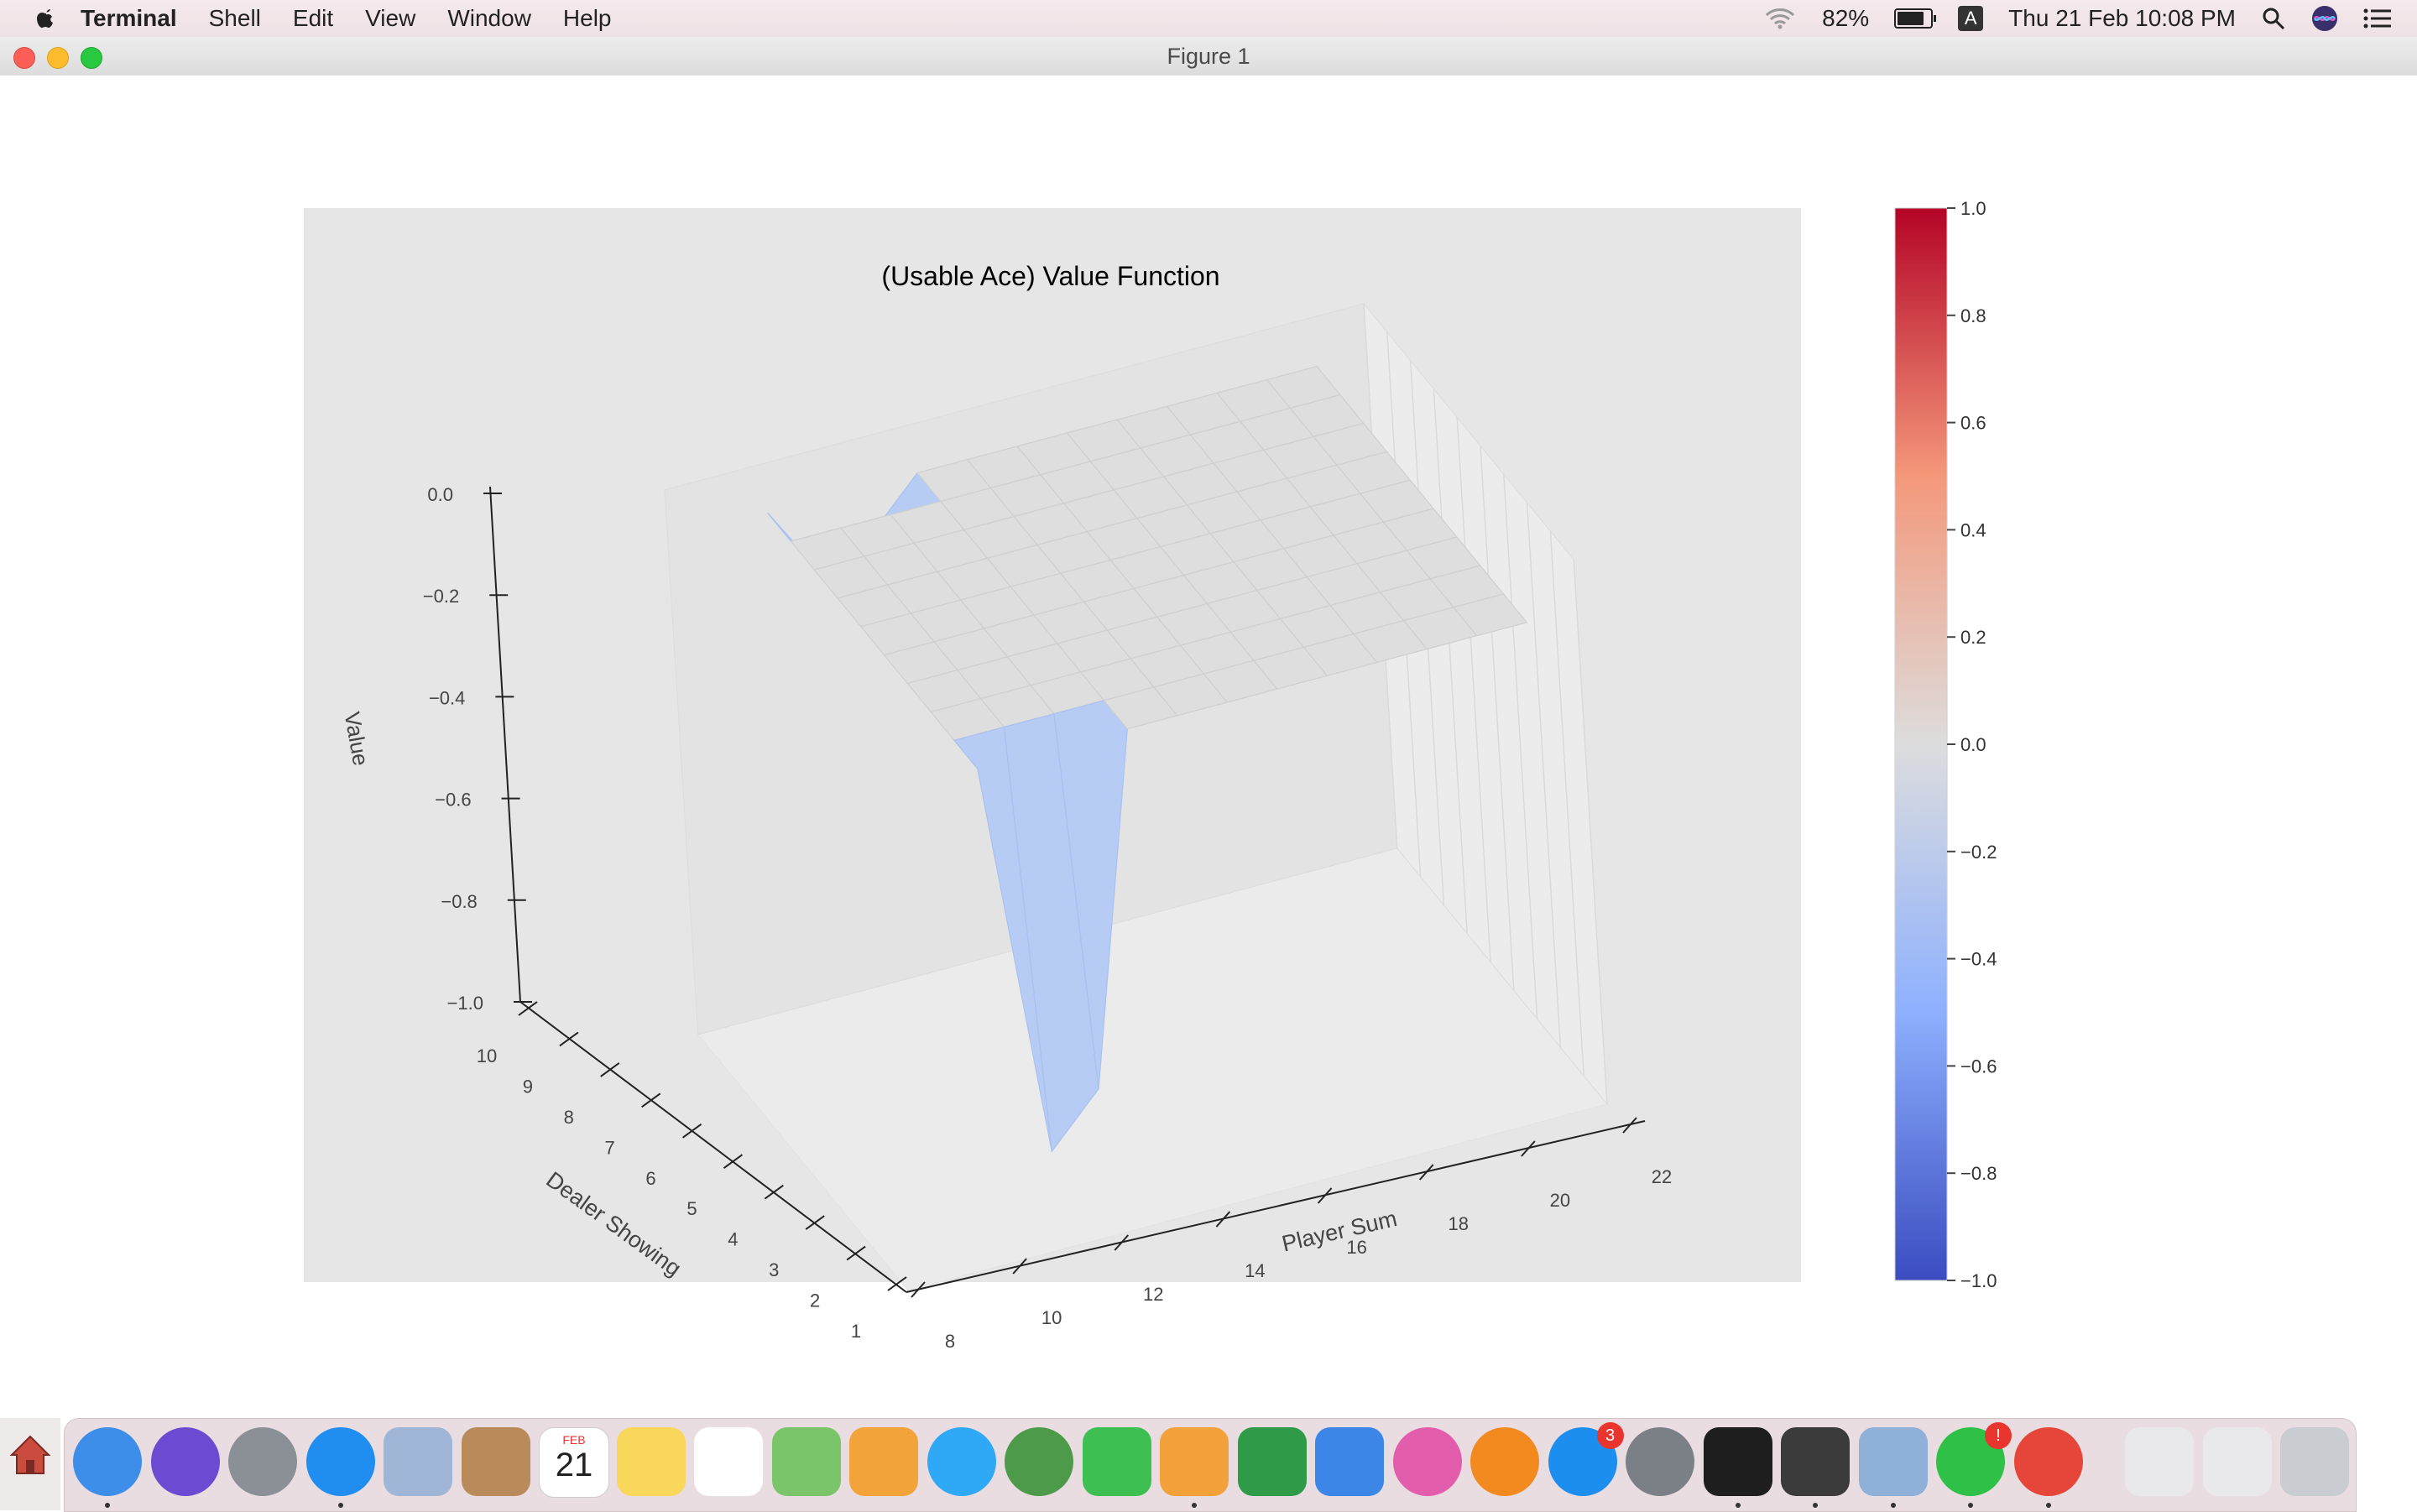  I want to click on calendar-icon: FEB 21, so click(574, 1463).